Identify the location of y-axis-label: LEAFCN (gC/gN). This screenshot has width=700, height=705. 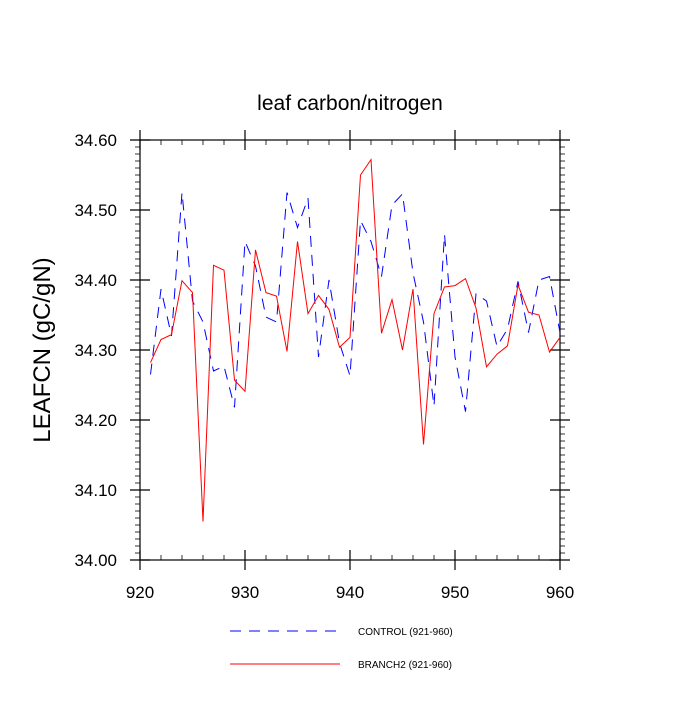
(42, 349).